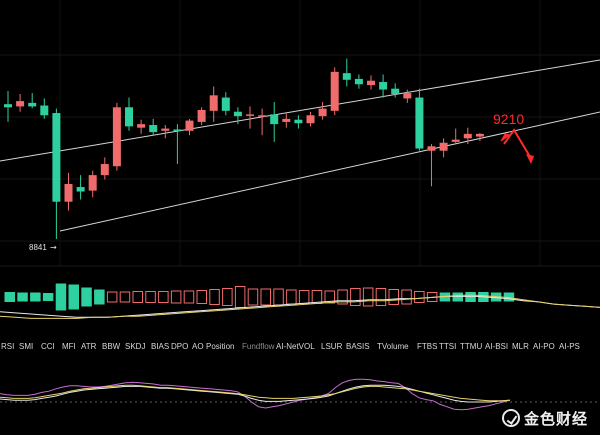 The width and height of the screenshot is (600, 435). What do you see at coordinates (506, 137) in the screenshot?
I see `target-arrowhead-left` at bounding box center [506, 137].